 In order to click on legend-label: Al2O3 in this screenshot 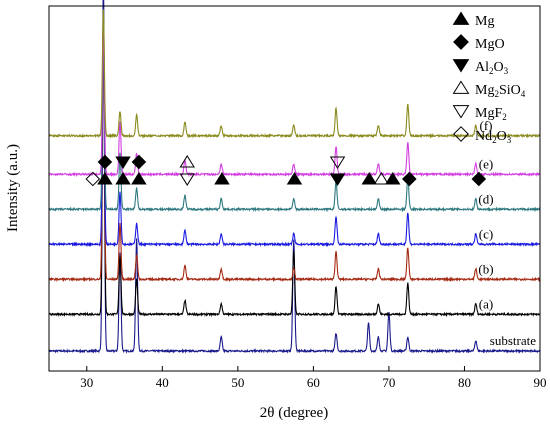, I will do `click(492, 68)`.